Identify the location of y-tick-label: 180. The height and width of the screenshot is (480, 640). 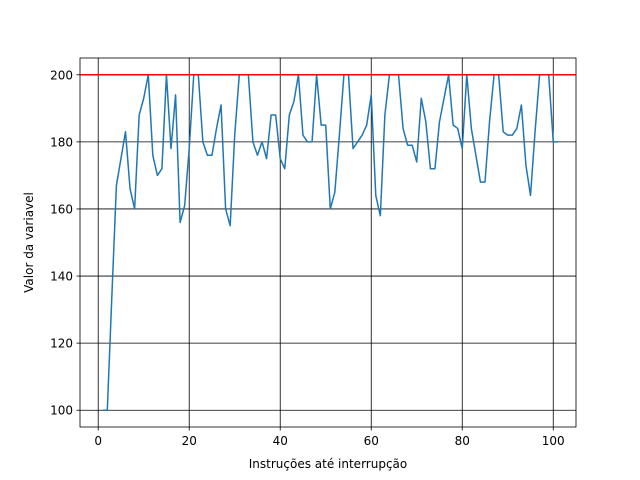
(61, 142).